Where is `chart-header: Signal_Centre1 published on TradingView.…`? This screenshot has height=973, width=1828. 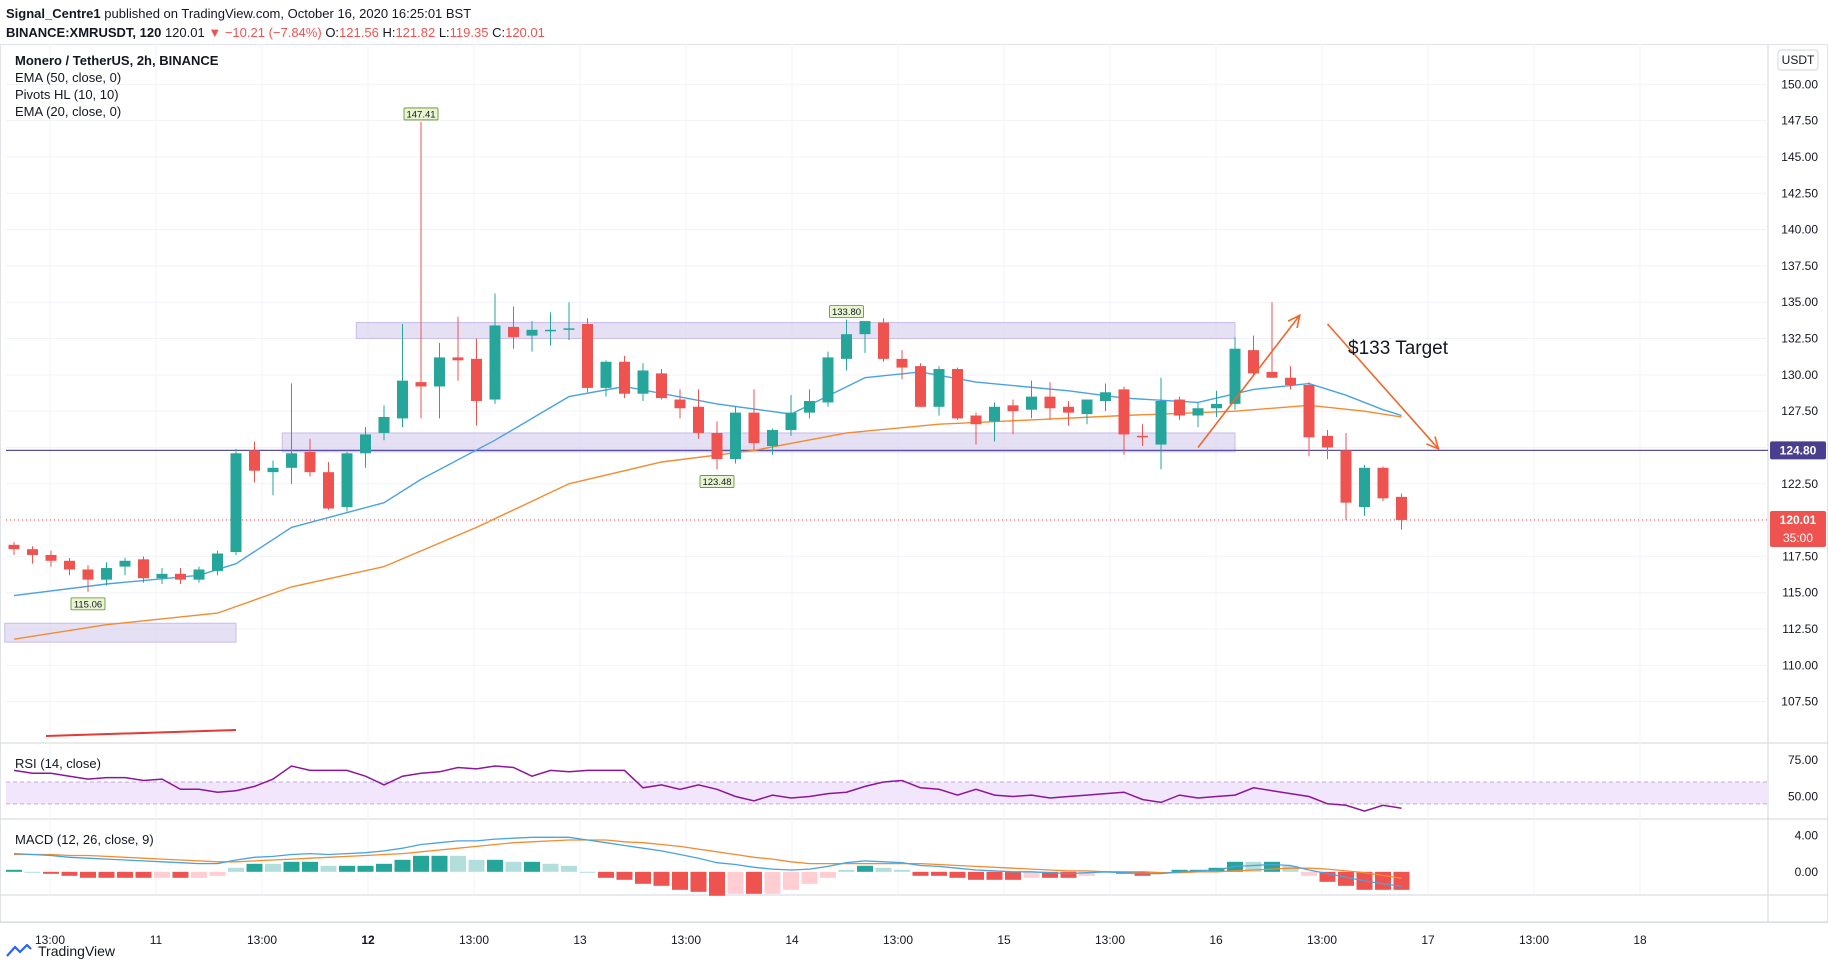
chart-header: Signal_Centre1 published on TradingView.… is located at coordinates (917, 23).